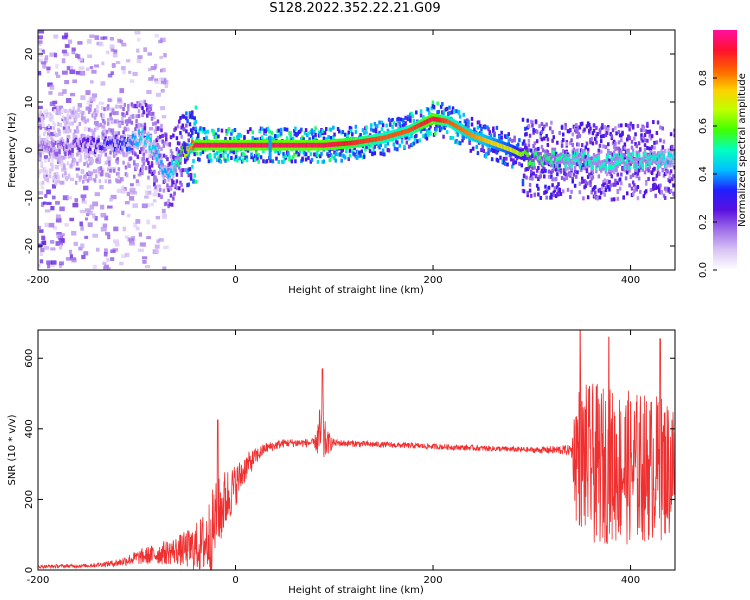 The width and height of the screenshot is (750, 600). I want to click on x-tick-label: 0, so click(235, 580).